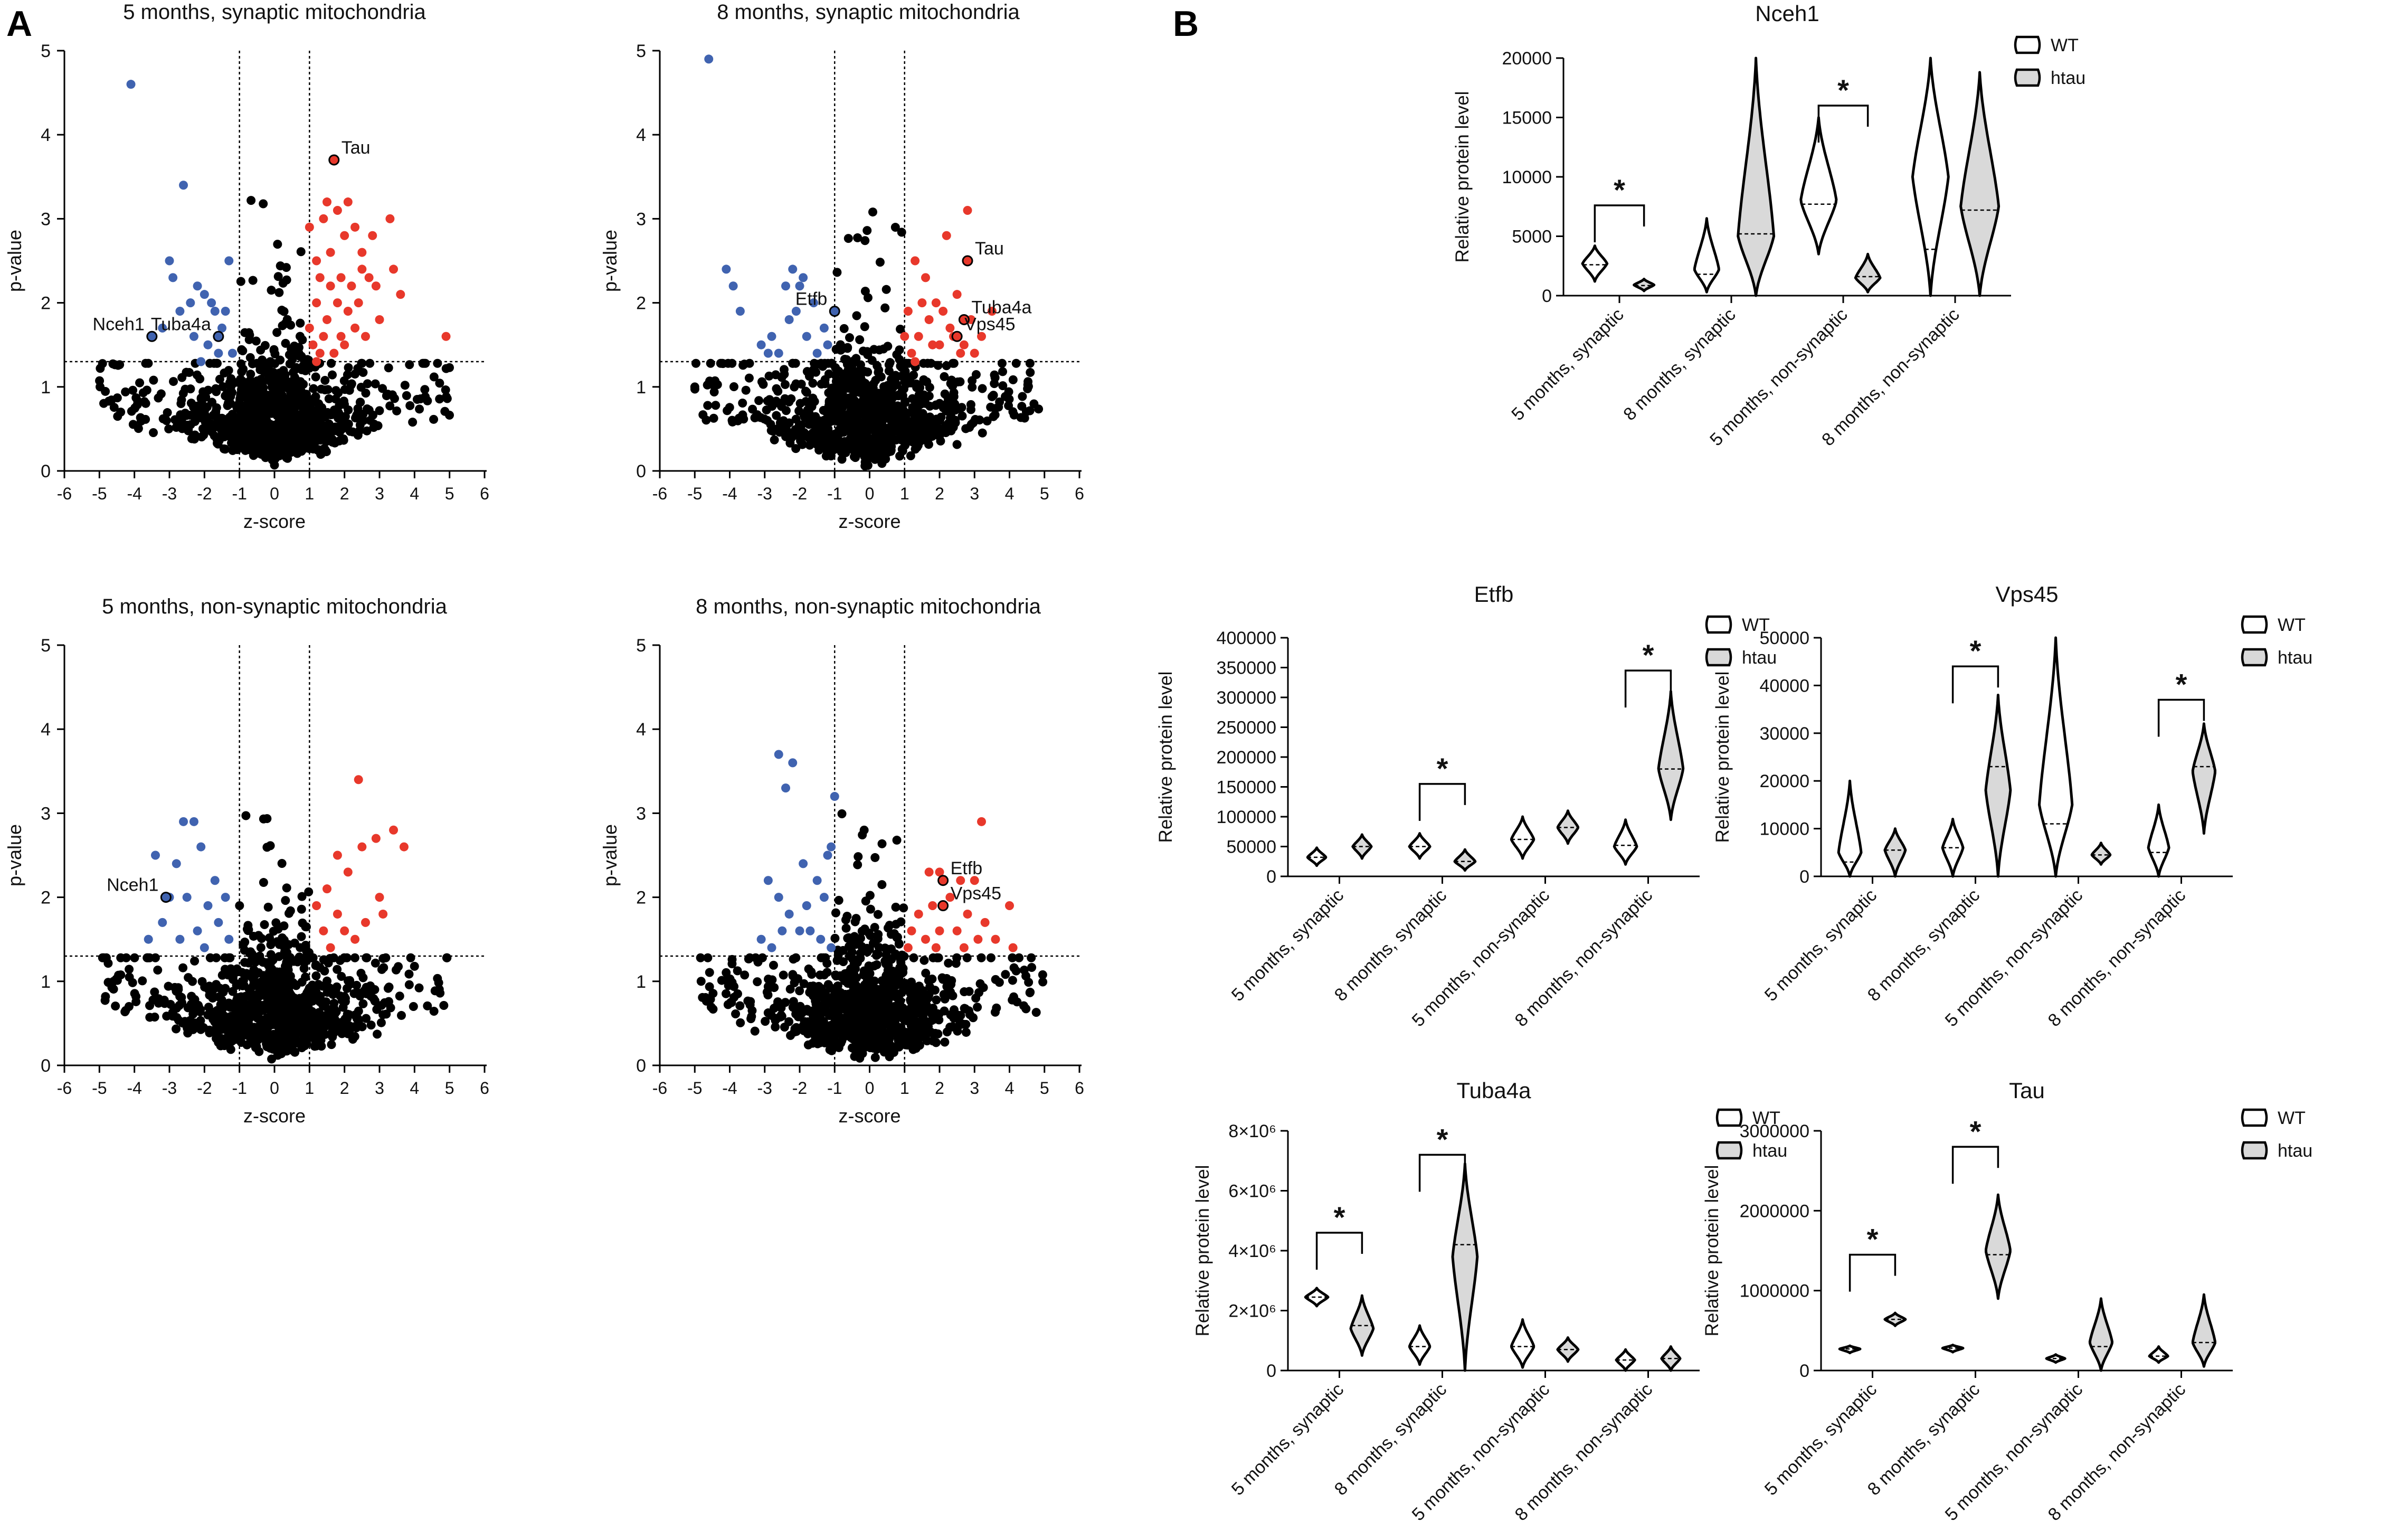 The width and height of the screenshot is (2408, 1531). Describe the element at coordinates (975, 493) in the screenshot. I see `x-tick-label: 3` at that location.